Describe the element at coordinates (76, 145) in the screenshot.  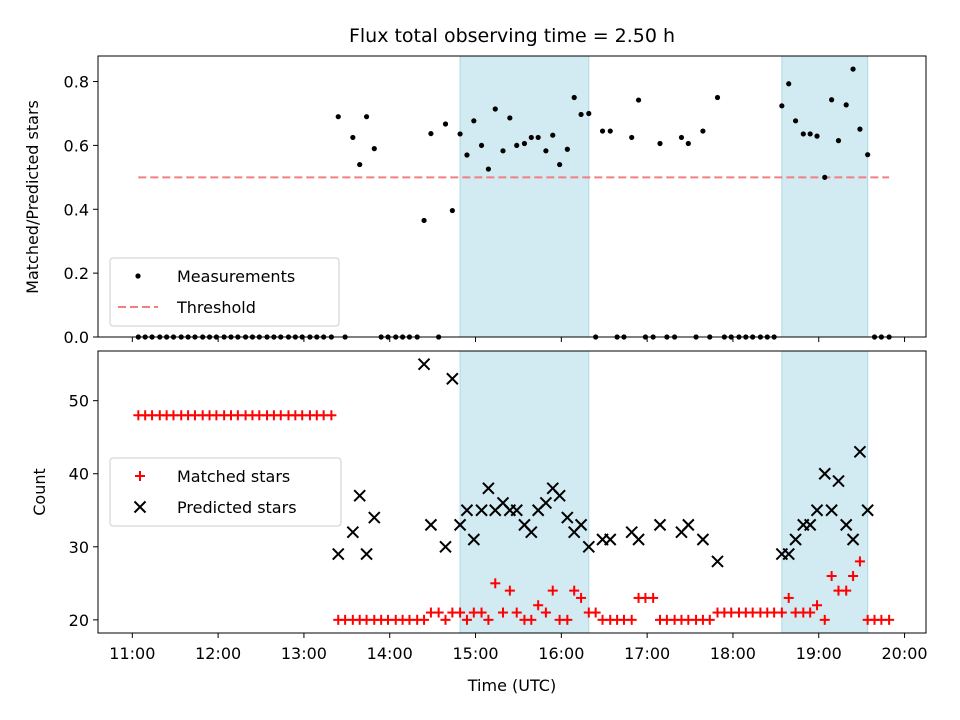
I see `y-tick-label: 0.6` at that location.